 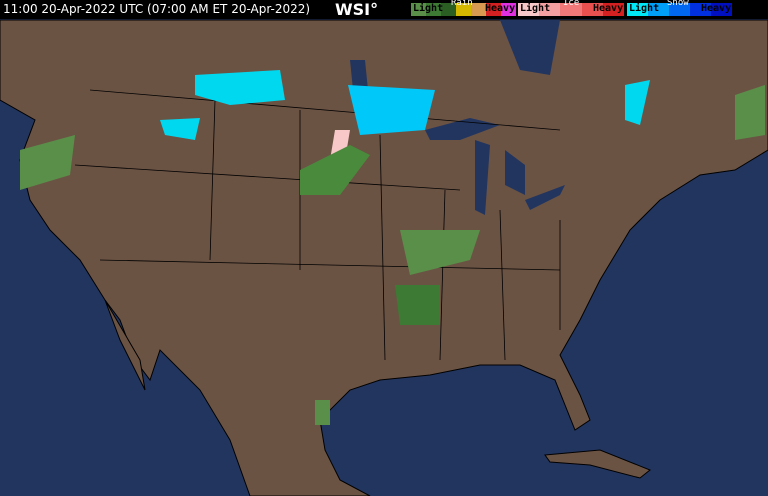 I want to click on ice-title: Ice, so click(x=571, y=4).